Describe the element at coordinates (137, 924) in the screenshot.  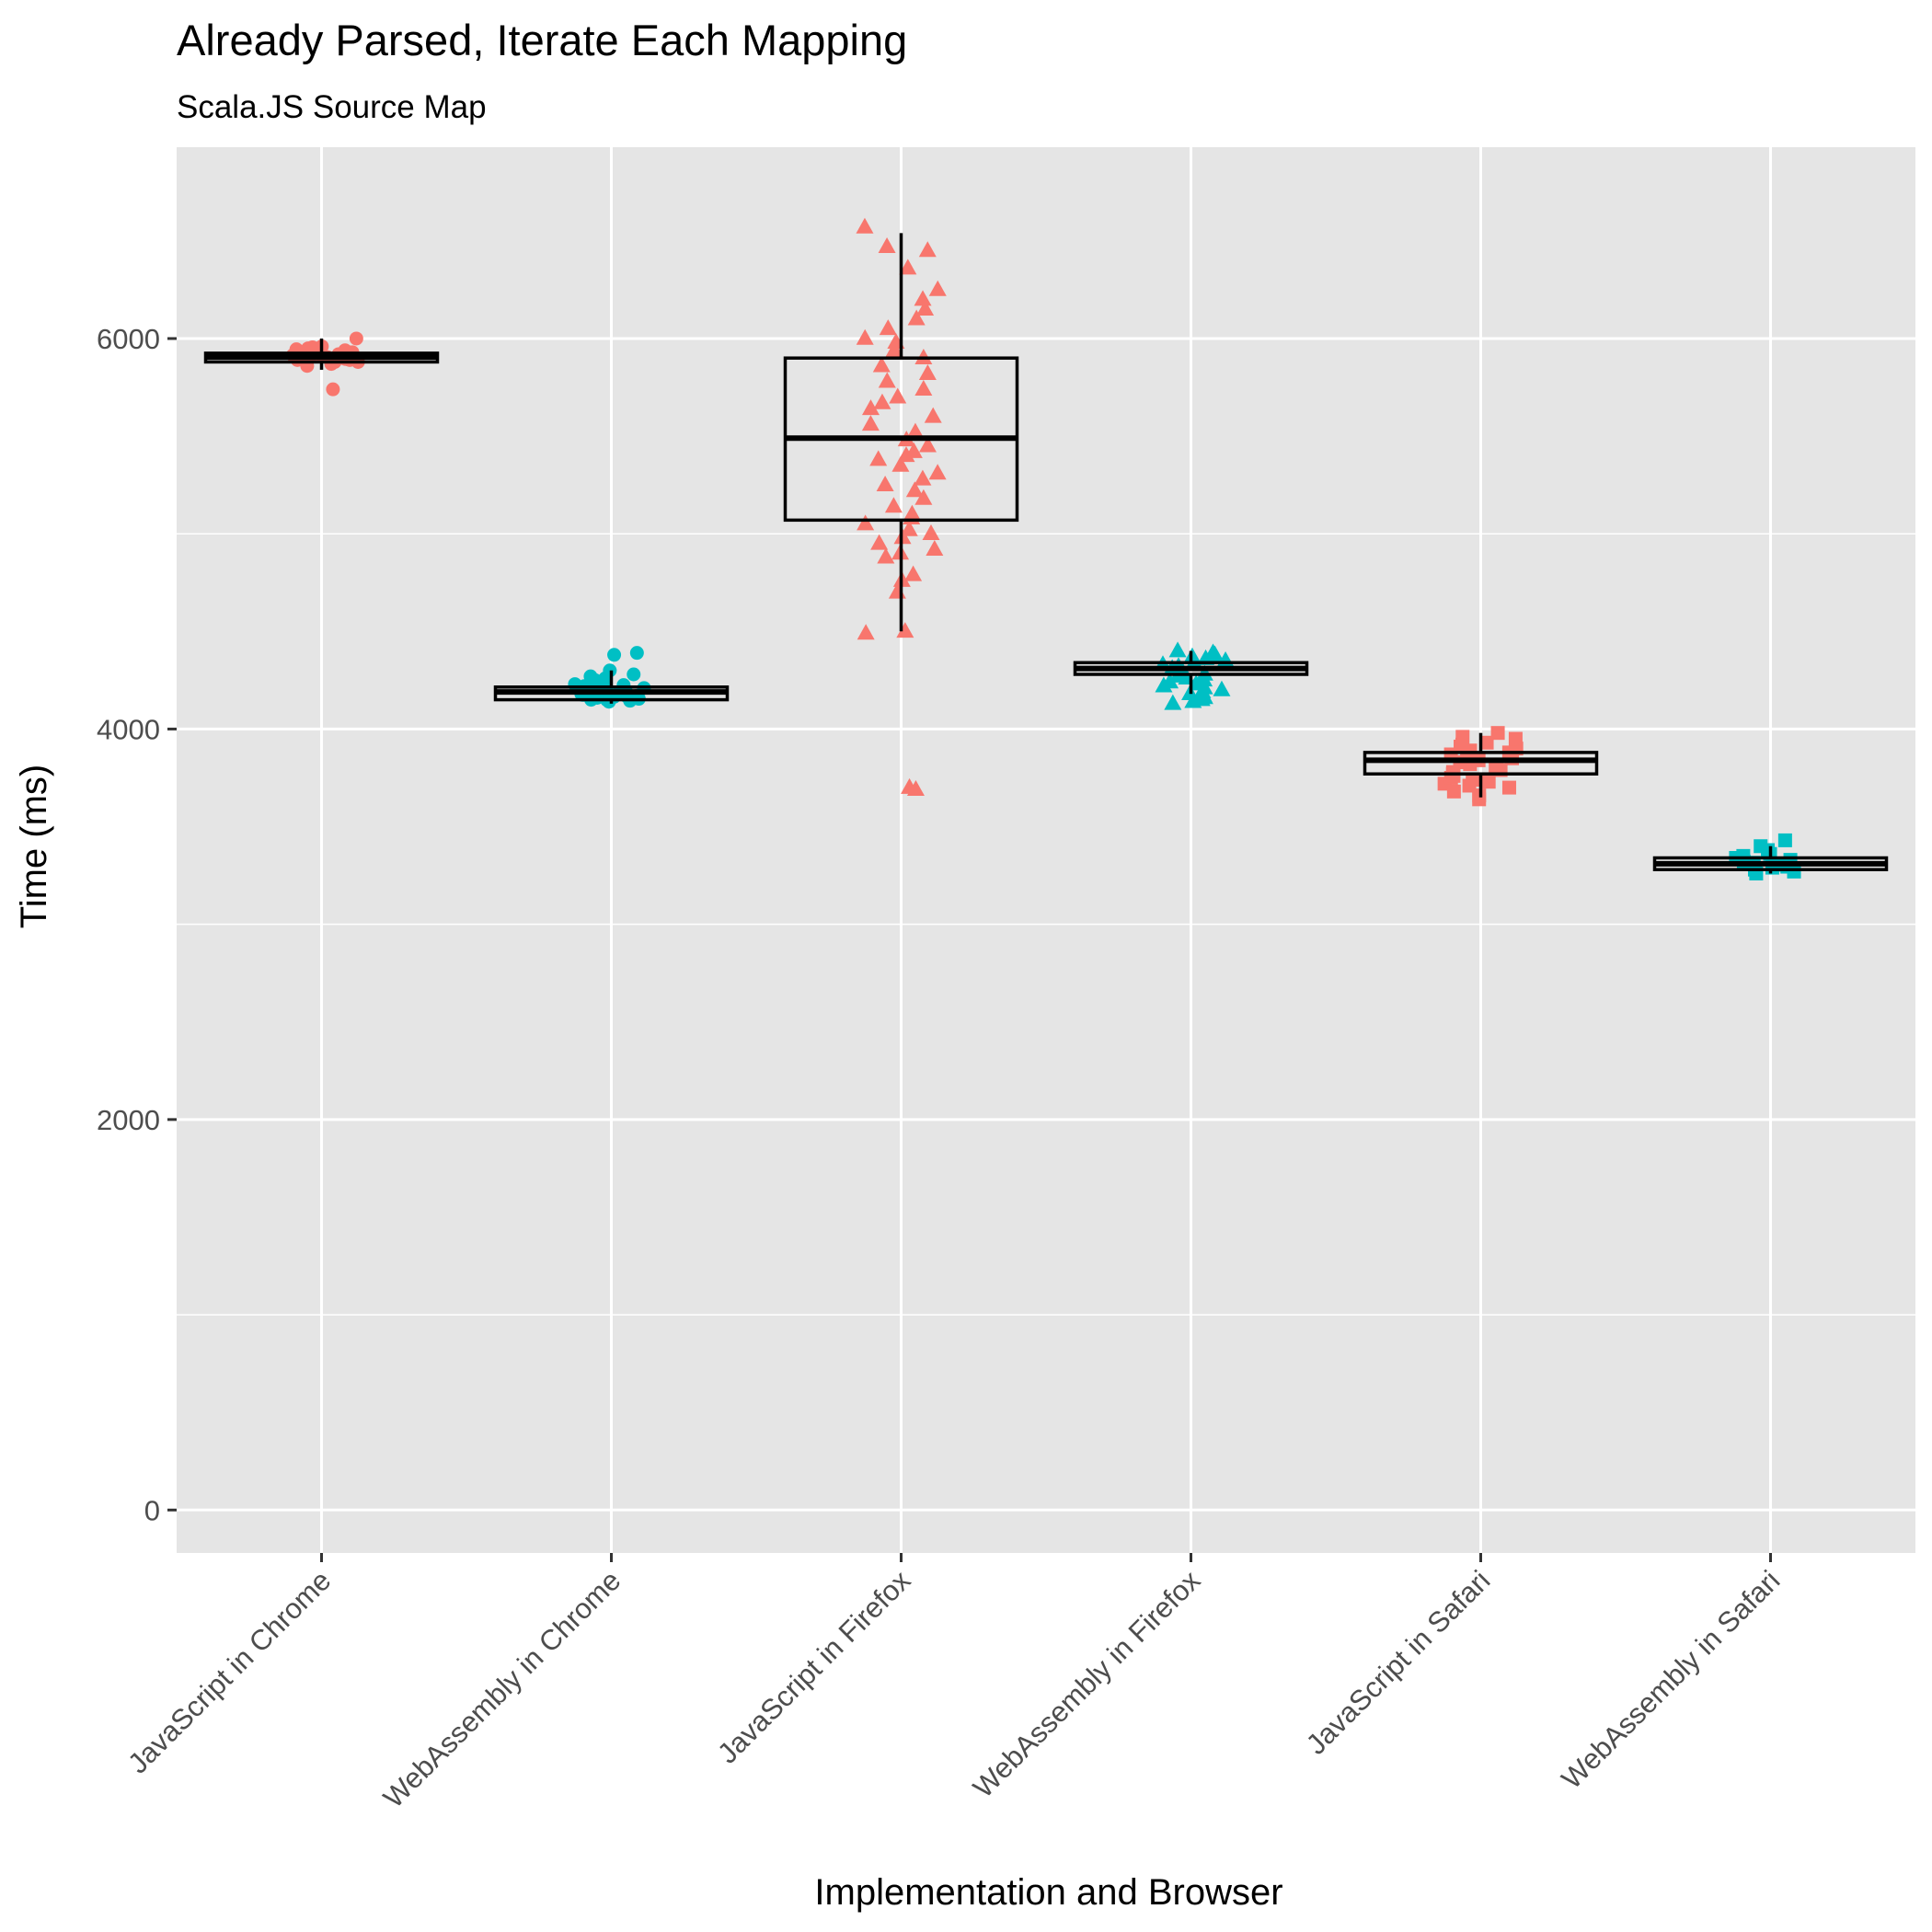
I see `y-axis: 0 2000 4000 6000` at that location.